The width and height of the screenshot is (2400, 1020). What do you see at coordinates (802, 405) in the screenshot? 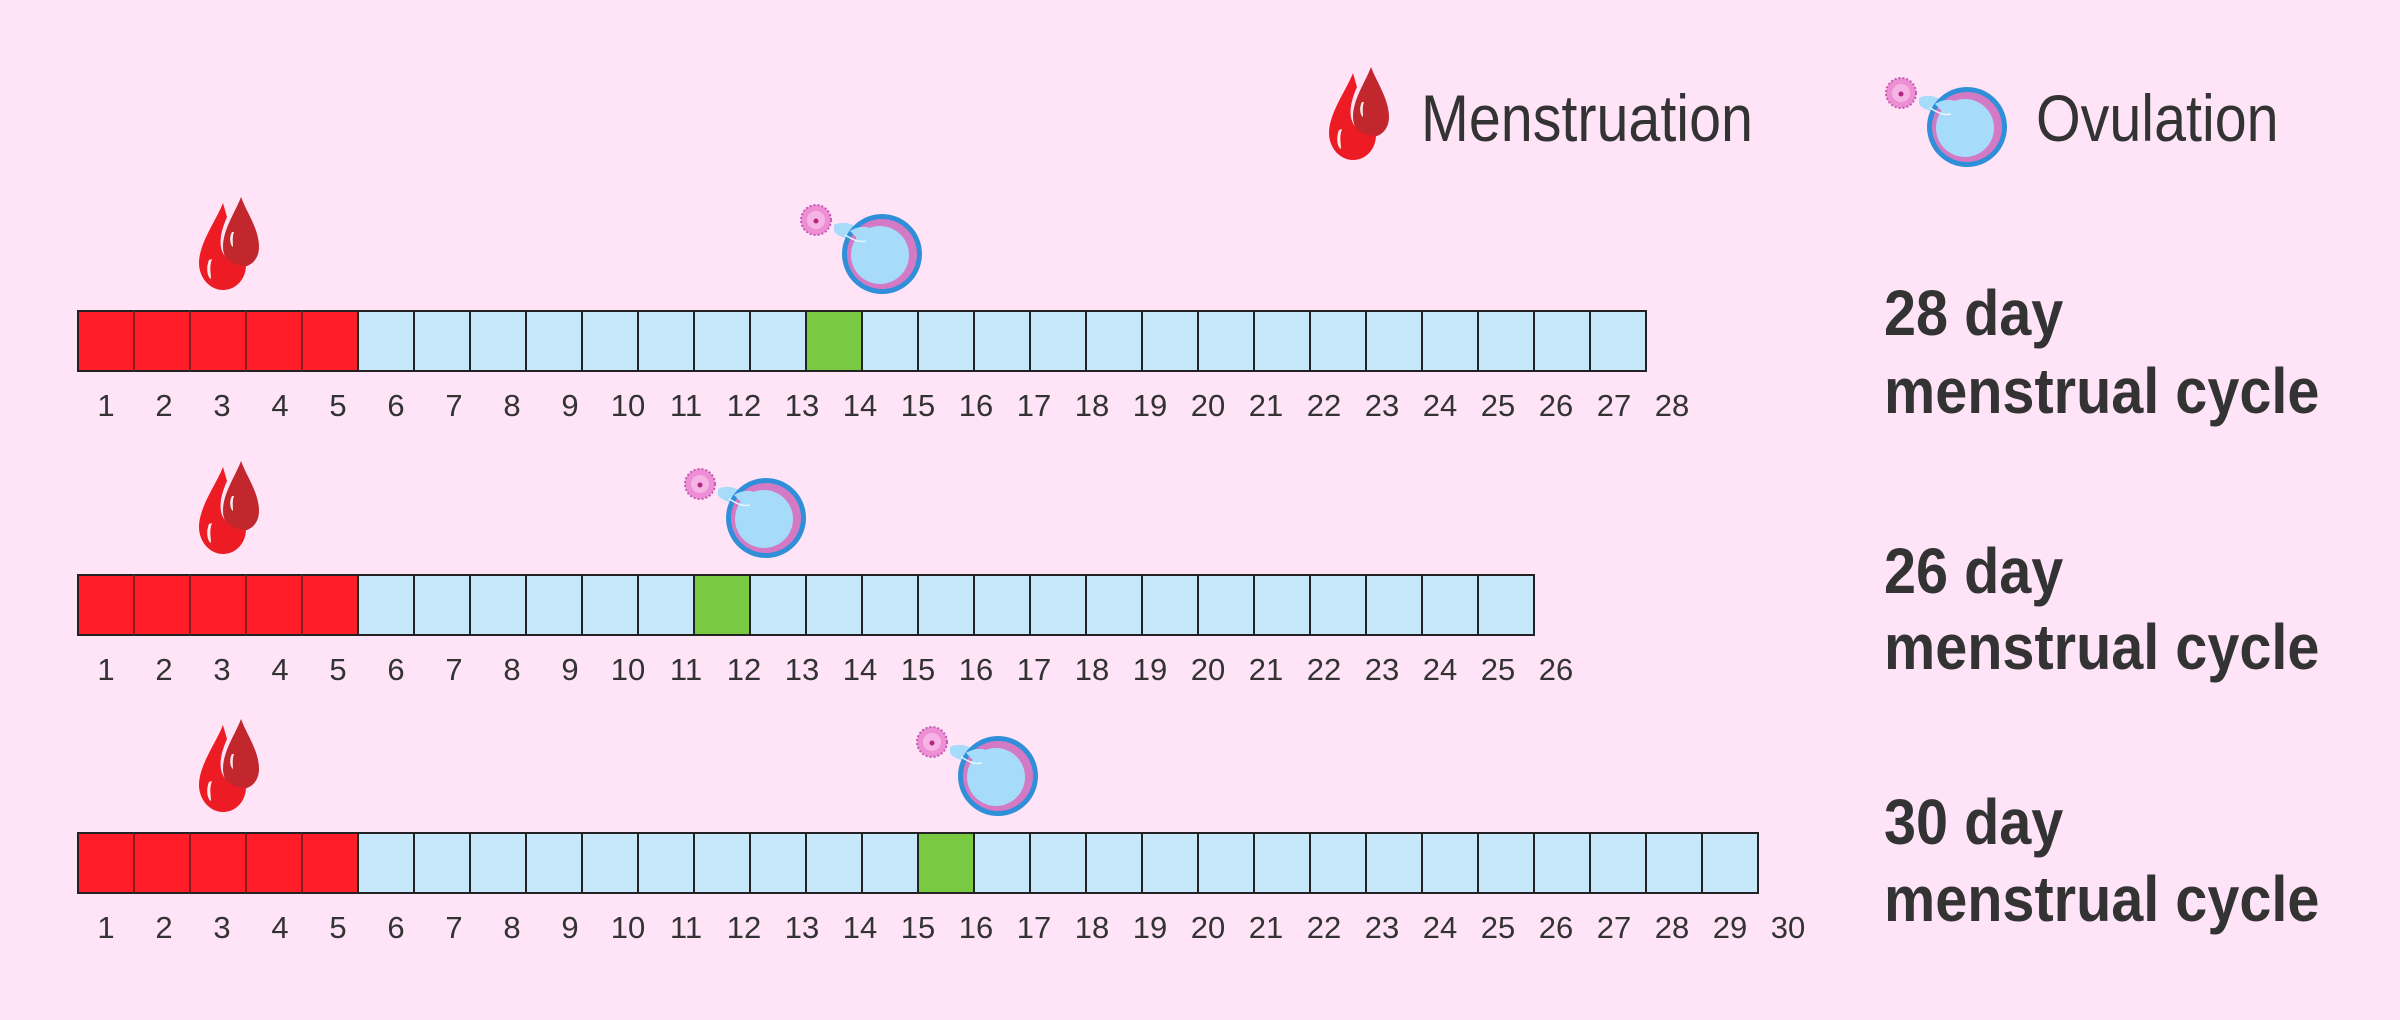
I see `day-label: 13` at bounding box center [802, 405].